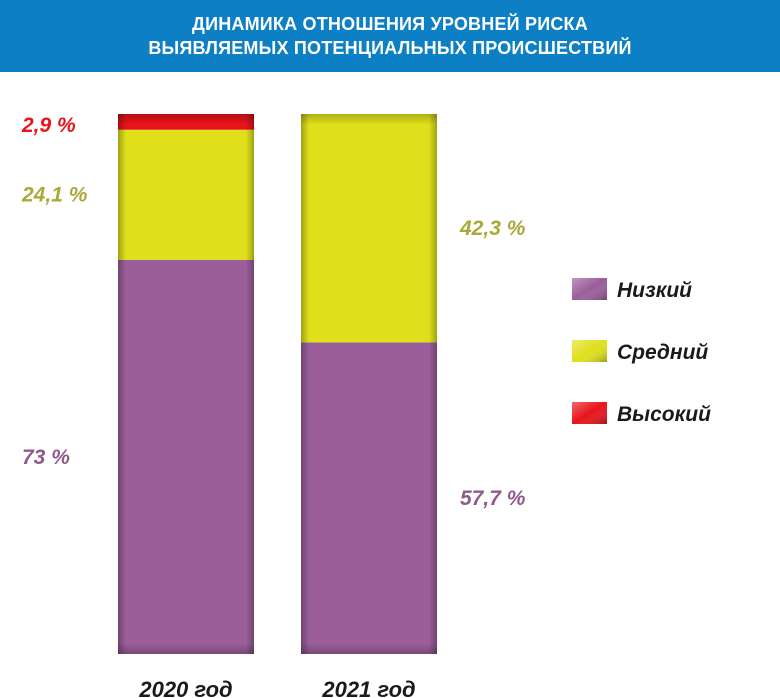 The height and width of the screenshot is (698, 780). Describe the element at coordinates (589, 413) in the screenshot. I see `legend-swatch-shade-Высокий` at that location.